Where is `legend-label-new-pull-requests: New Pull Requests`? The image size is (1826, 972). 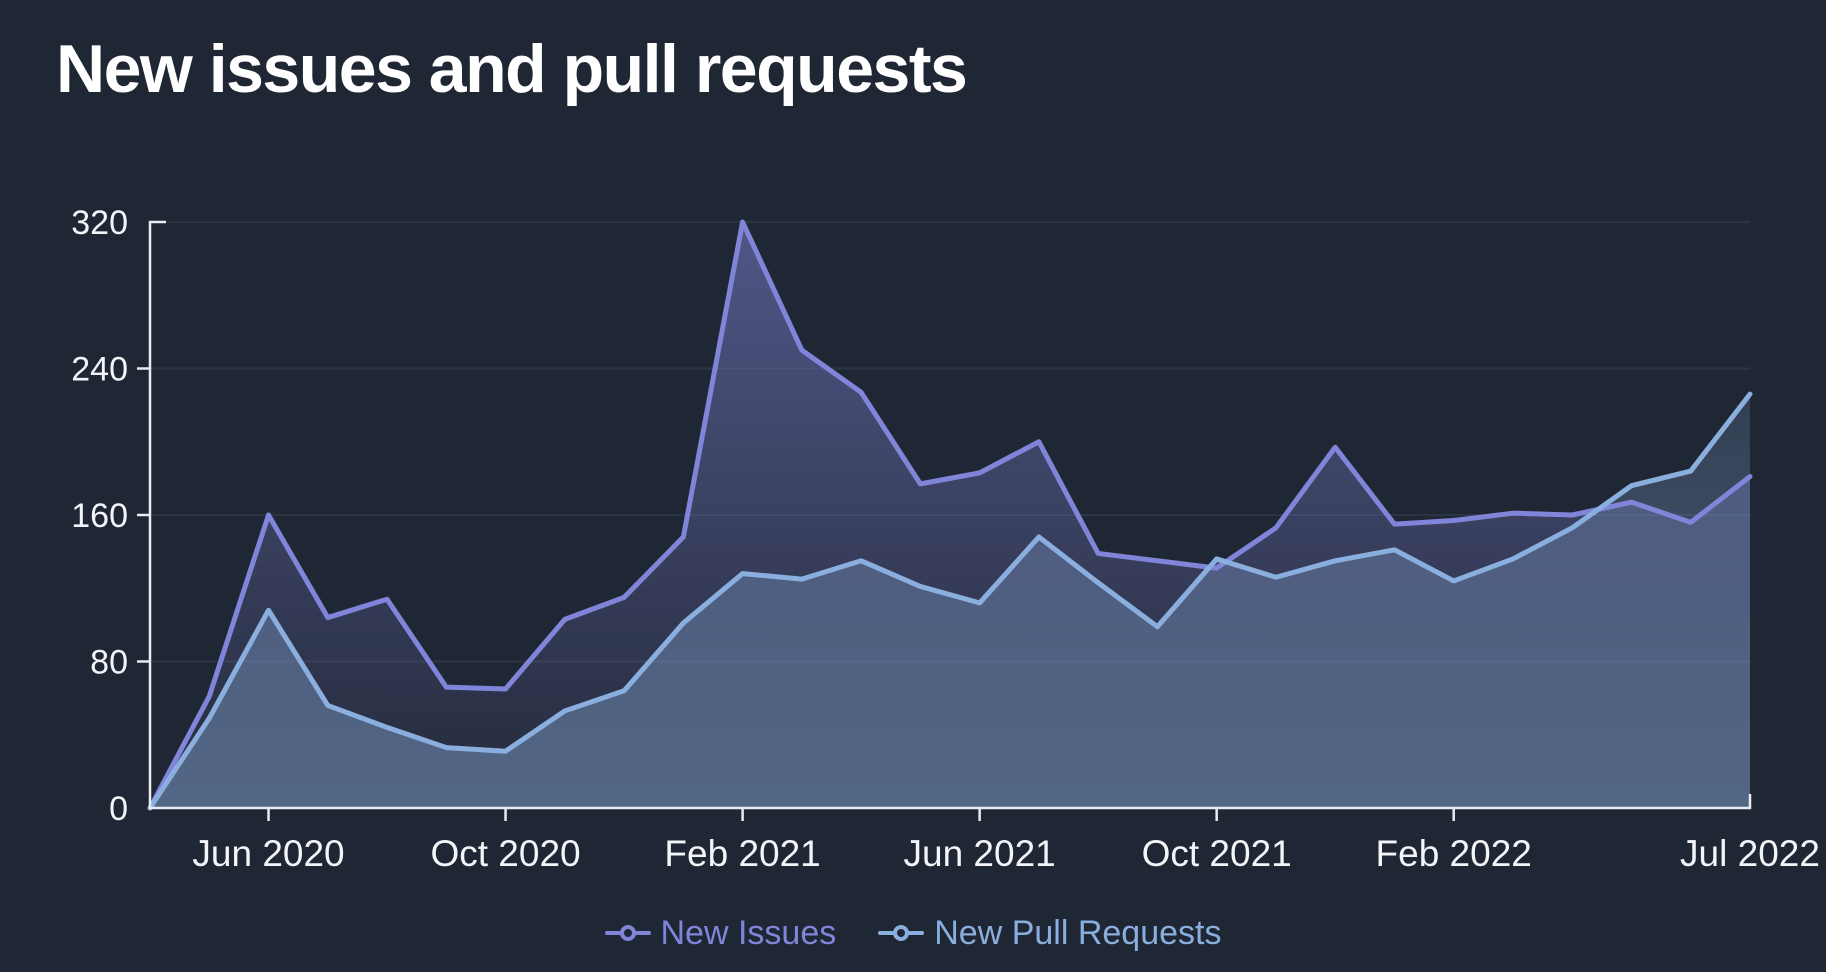 legend-label-new-pull-requests: New Pull Requests is located at coordinates (1078, 932).